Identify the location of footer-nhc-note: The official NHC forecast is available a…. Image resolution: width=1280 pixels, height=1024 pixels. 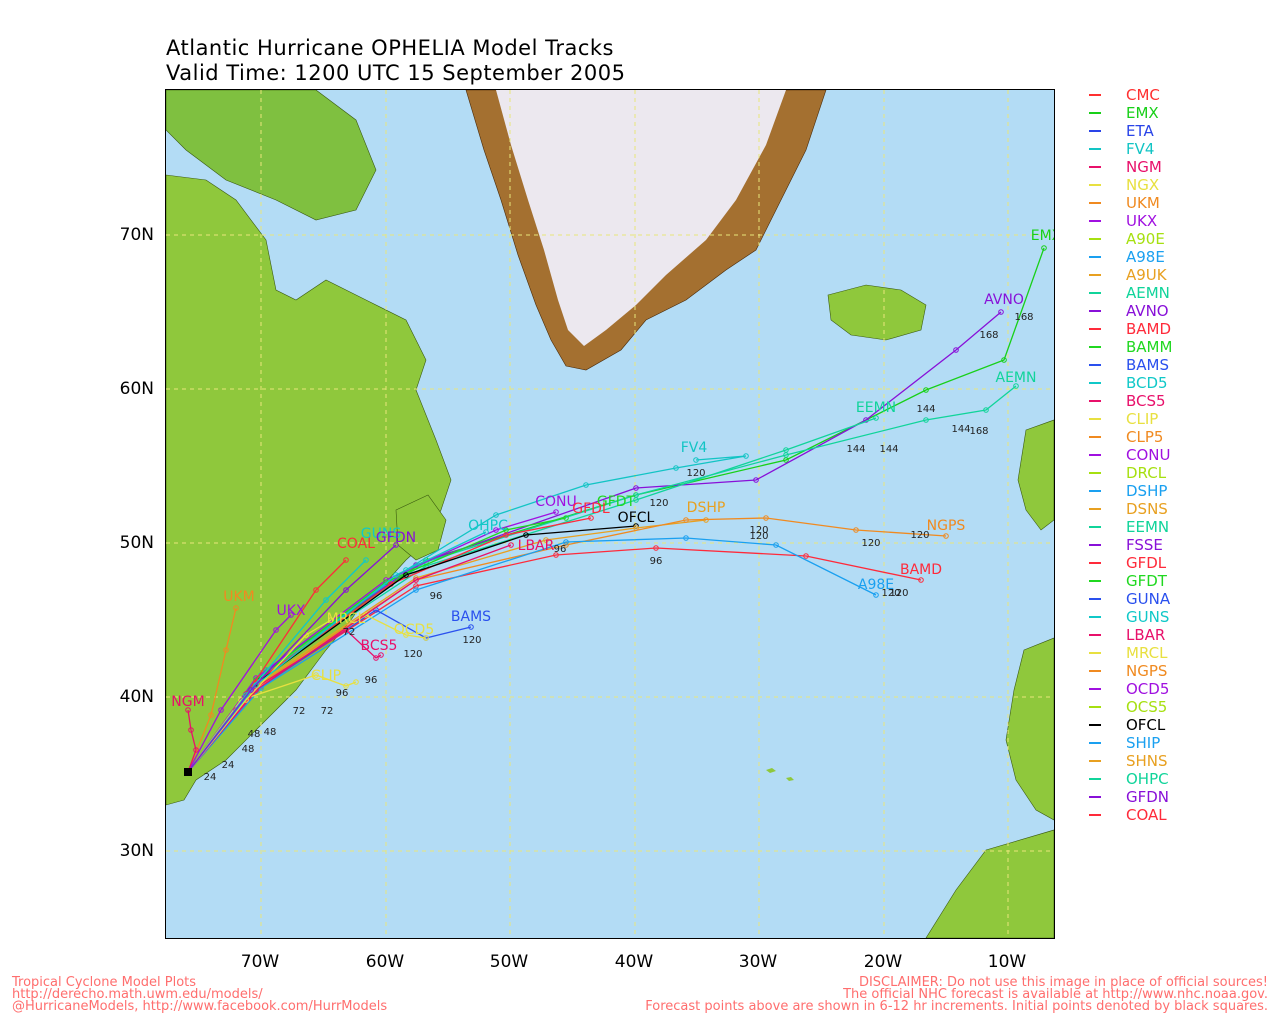
(1055, 994).